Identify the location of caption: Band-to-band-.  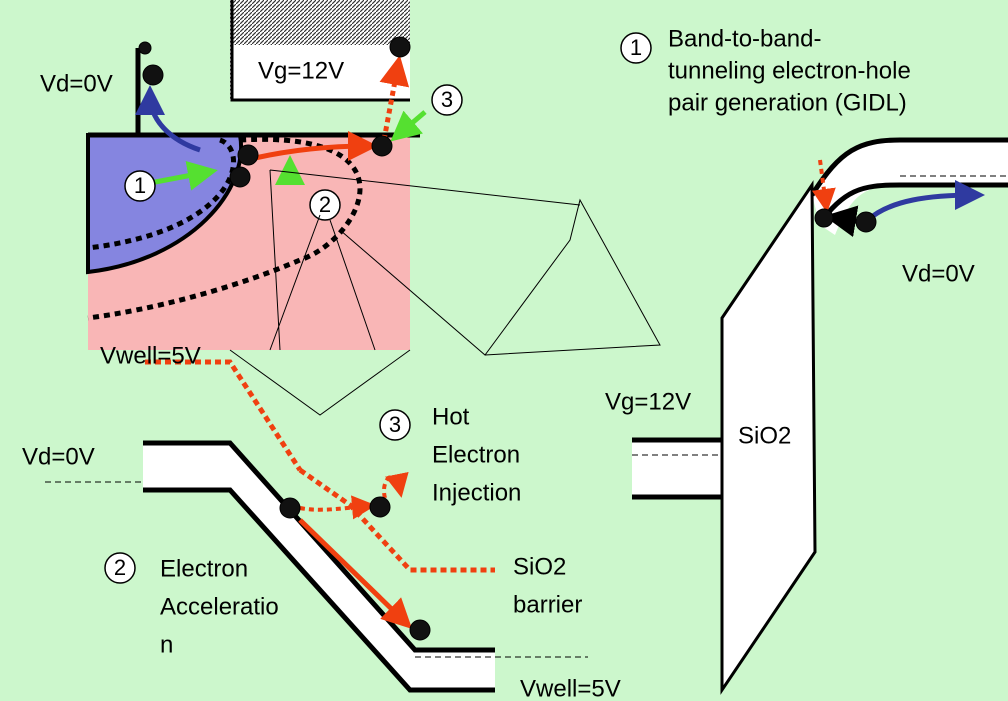
(744, 38).